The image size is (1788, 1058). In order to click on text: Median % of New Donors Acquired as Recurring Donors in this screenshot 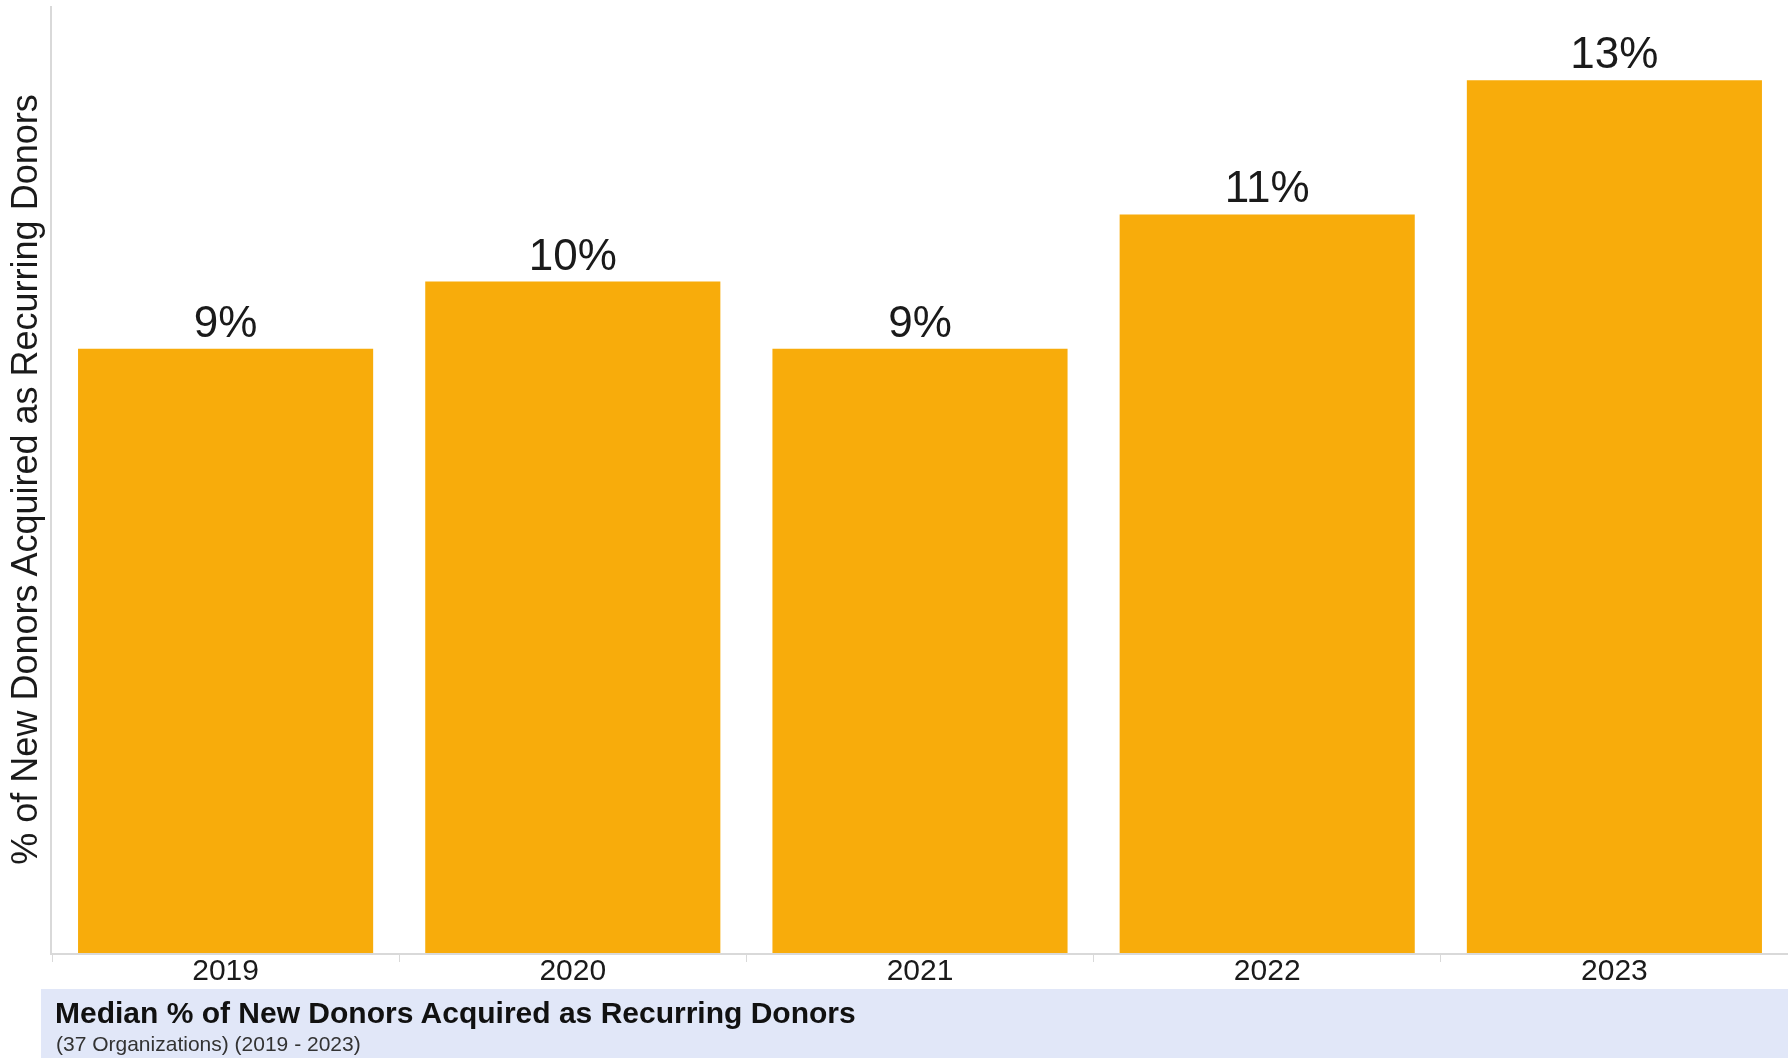, I will do `click(455, 1012)`.